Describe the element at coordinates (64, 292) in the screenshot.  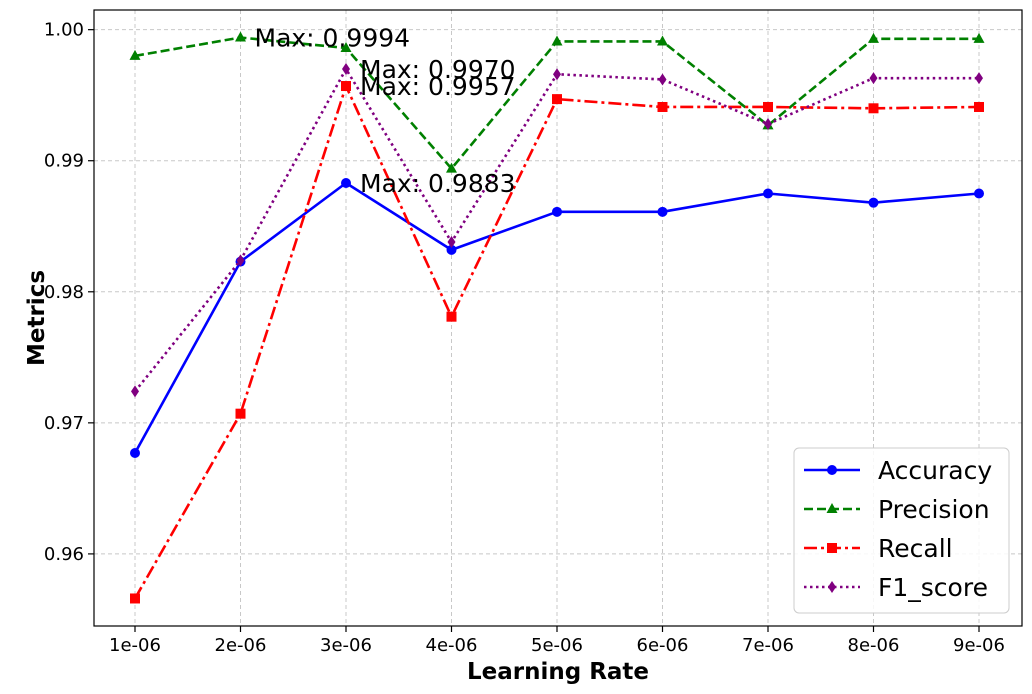
I see `y-tick-label: 0.98` at that location.